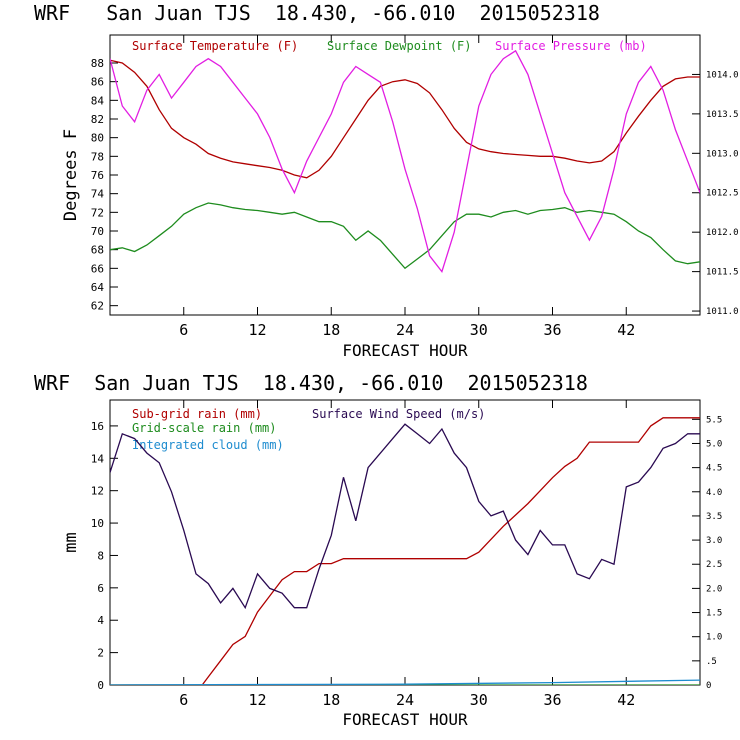 The image size is (740, 740). I want to click on chart-1-x-tick-label: 12, so click(257, 330).